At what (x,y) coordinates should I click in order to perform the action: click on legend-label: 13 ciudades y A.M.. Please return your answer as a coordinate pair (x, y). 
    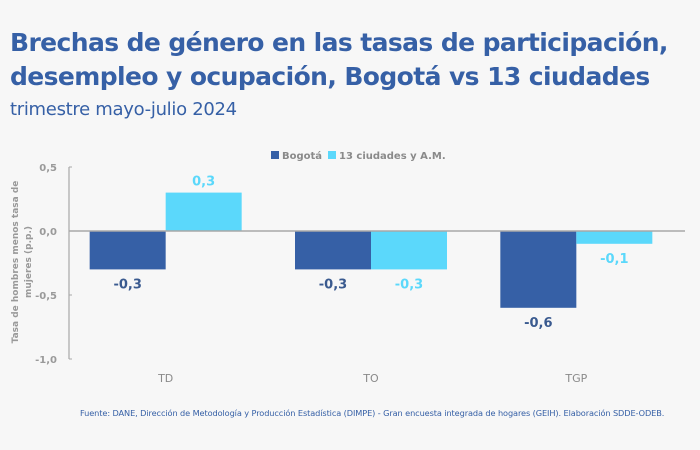
    Looking at the image, I should click on (392, 156).